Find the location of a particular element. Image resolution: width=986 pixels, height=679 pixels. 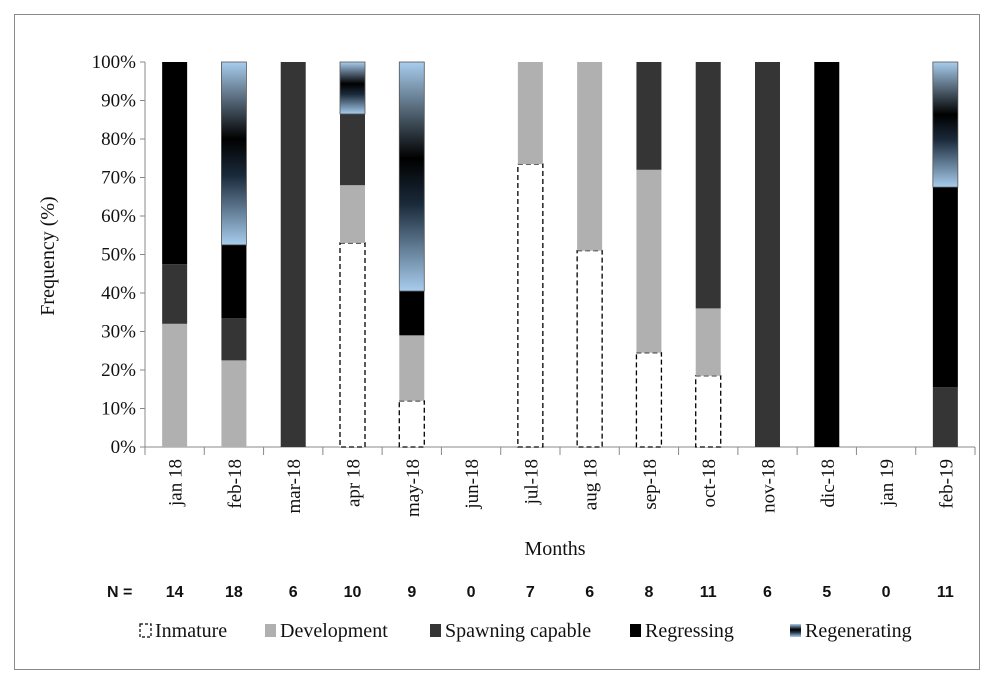

x-tick-label: oct-18 is located at coordinates (709, 483).